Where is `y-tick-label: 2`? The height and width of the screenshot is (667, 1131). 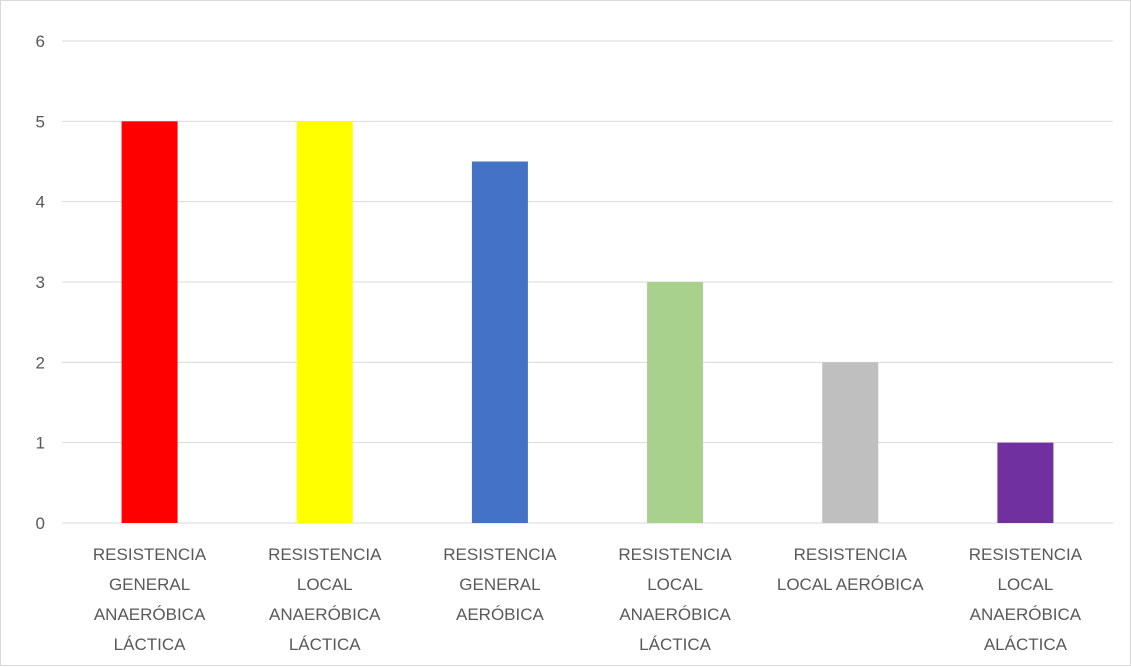 y-tick-label: 2 is located at coordinates (40, 362).